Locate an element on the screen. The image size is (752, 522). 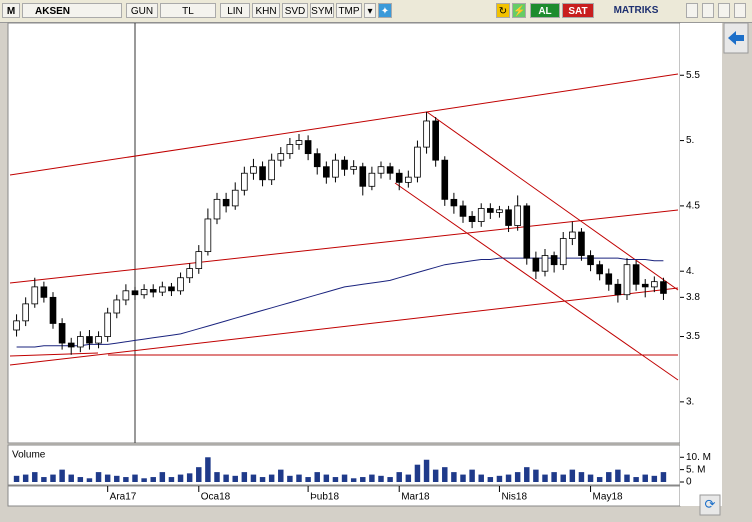
y-tick-label: 3. is located at coordinates (690, 401).